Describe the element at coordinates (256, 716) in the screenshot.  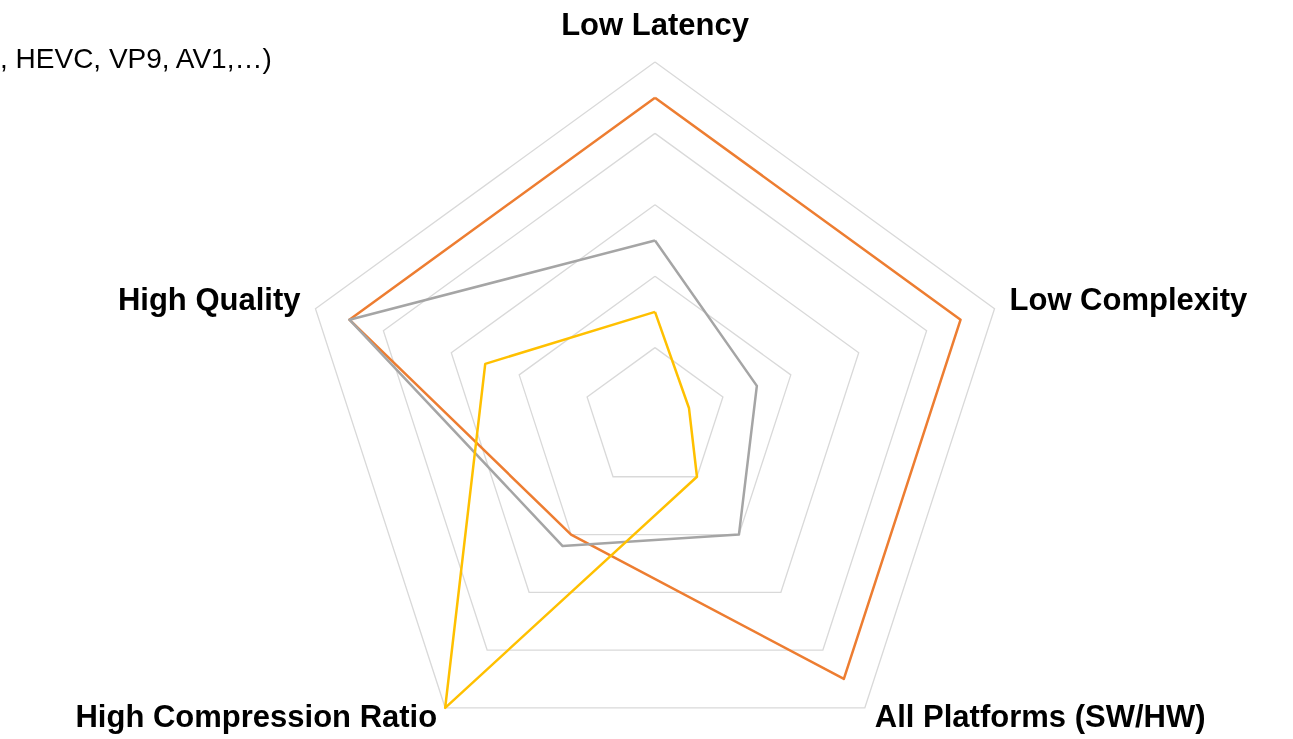
I see `spoke-label: High Compression Ratio` at that location.